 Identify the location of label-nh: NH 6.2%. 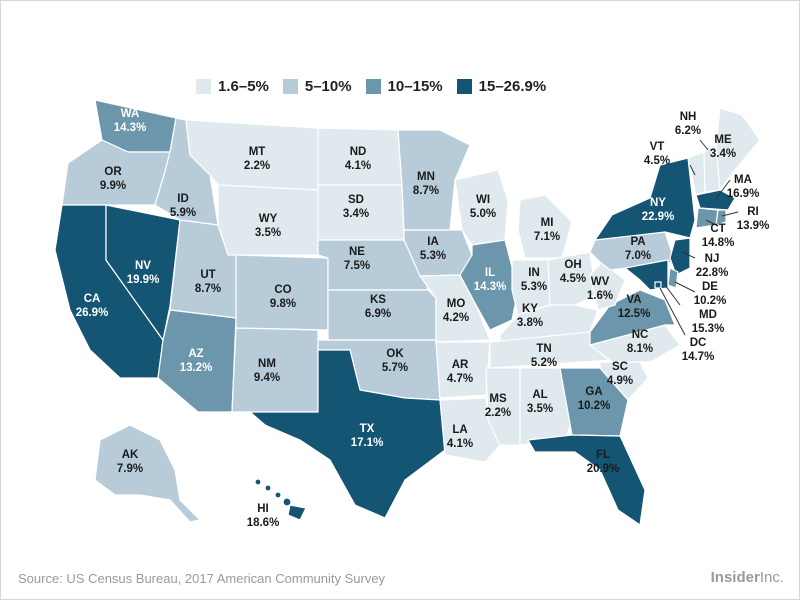
(688, 124).